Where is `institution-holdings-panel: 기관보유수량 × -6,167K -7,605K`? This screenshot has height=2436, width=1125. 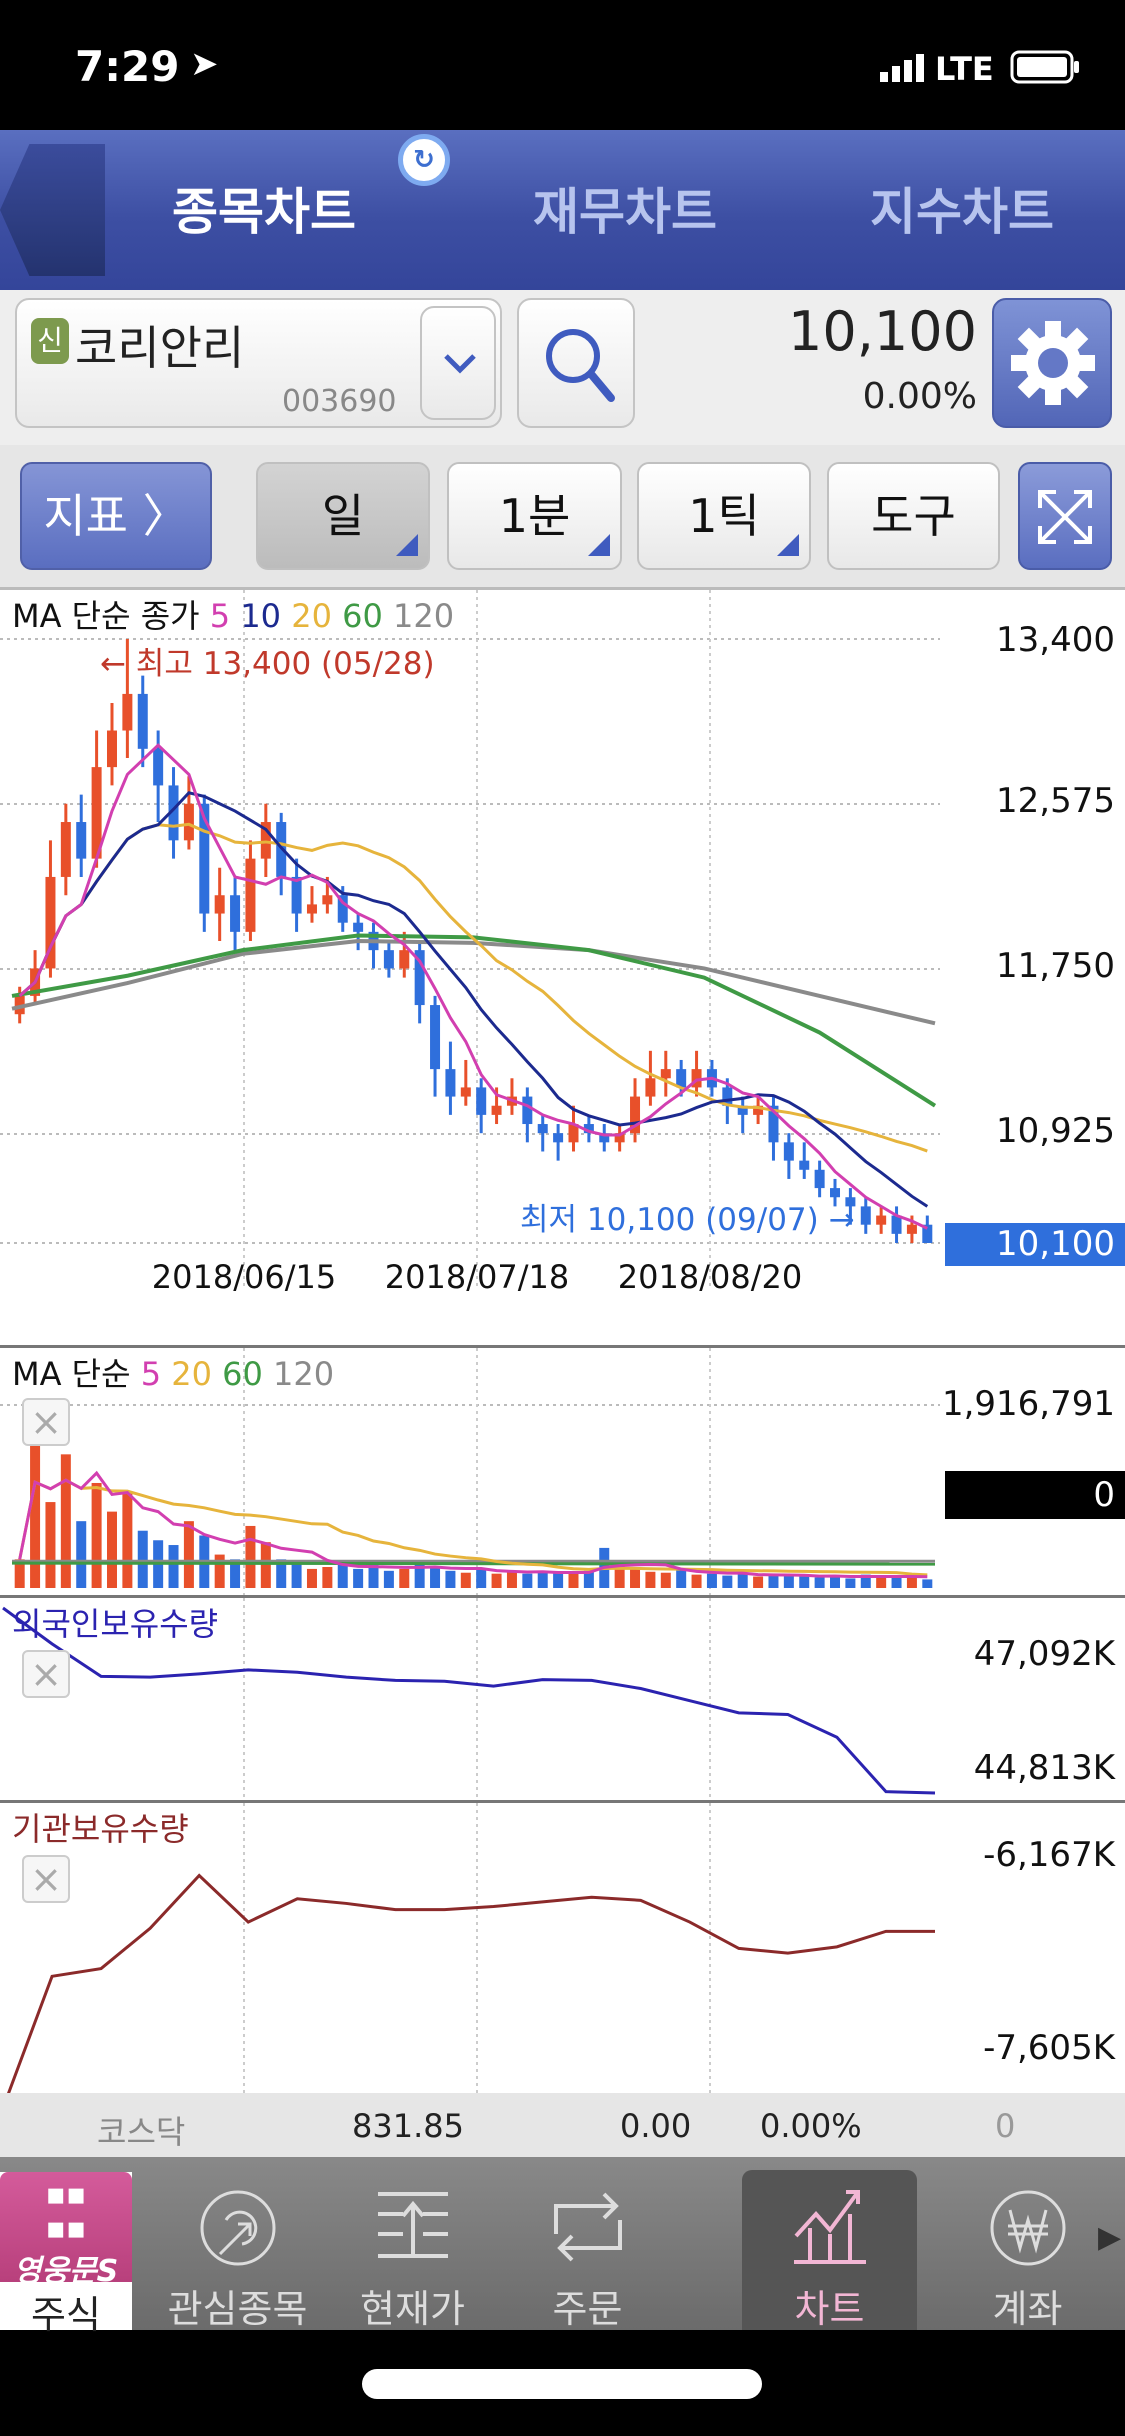 institution-holdings-panel: 기관보유수량 × -6,167K -7,605K is located at coordinates (562, 1948).